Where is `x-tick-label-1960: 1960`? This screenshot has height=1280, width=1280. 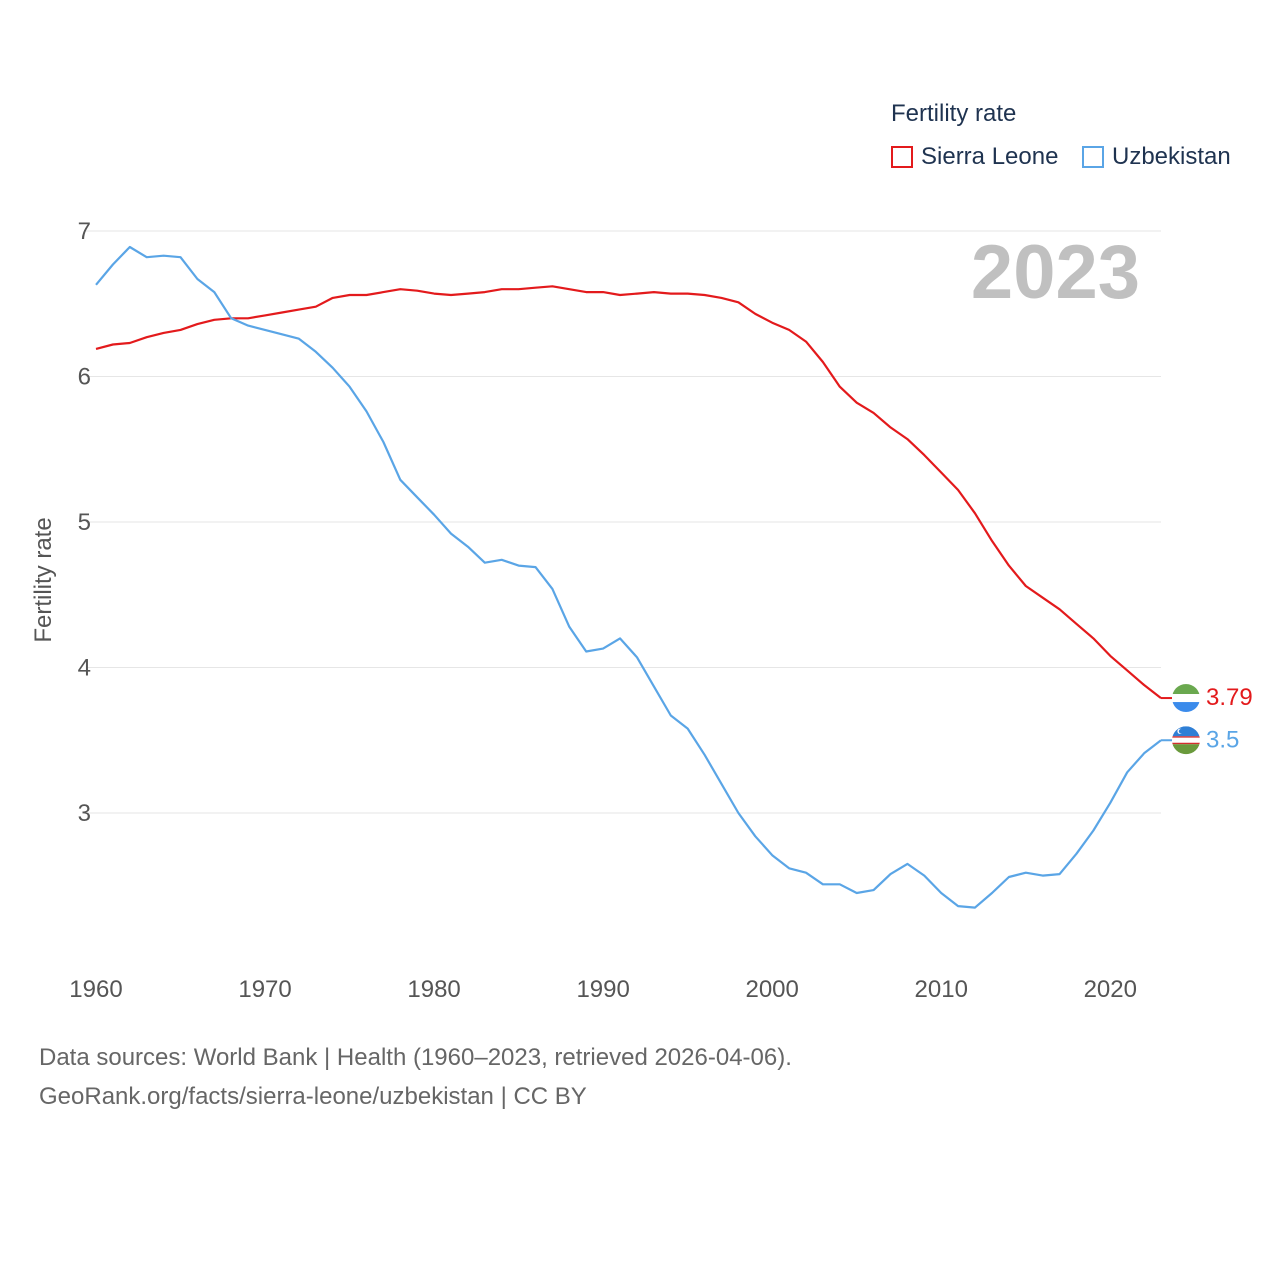 x-tick-label-1960: 1960 is located at coordinates (95, 989).